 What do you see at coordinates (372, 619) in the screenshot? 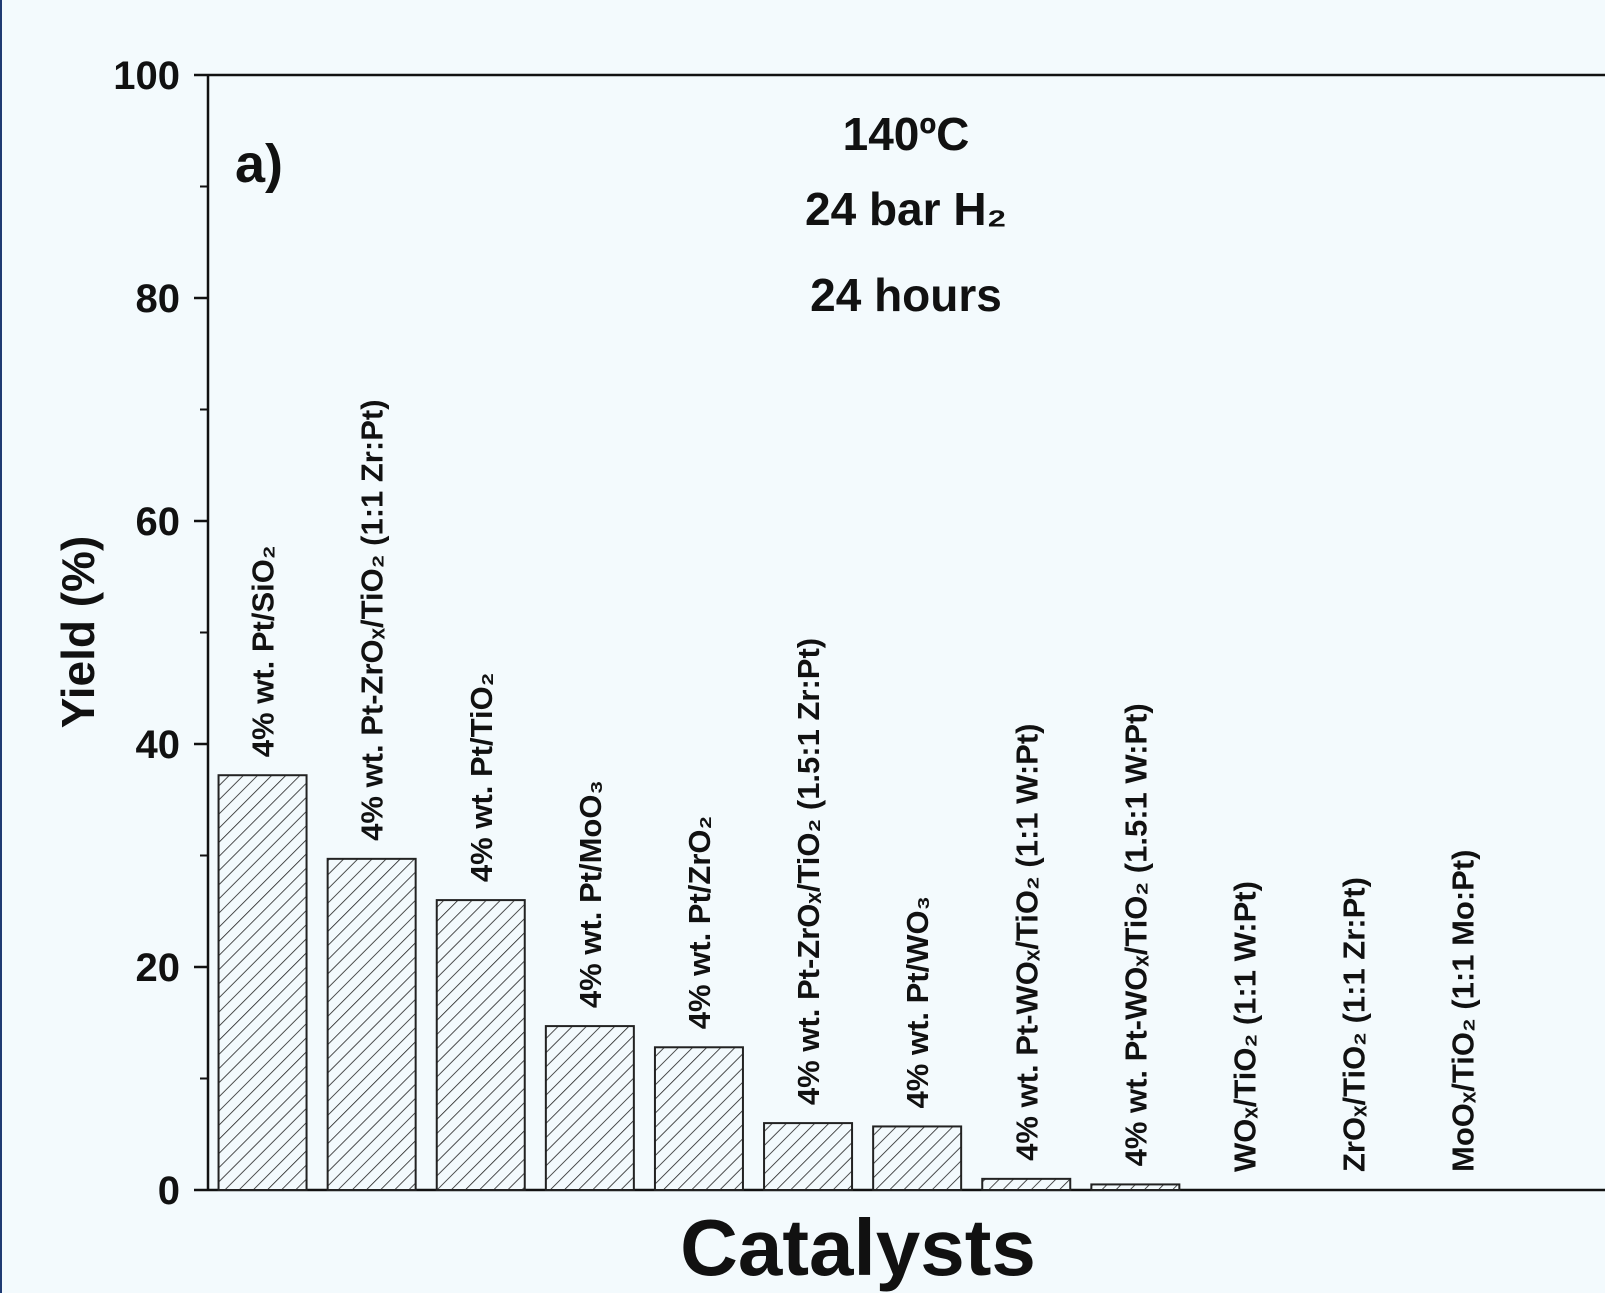
I see `bar-category-label: 4% wt. Pt-ZrOₓ/TiO₂ (1:1 Zr:Pt)` at bounding box center [372, 619].